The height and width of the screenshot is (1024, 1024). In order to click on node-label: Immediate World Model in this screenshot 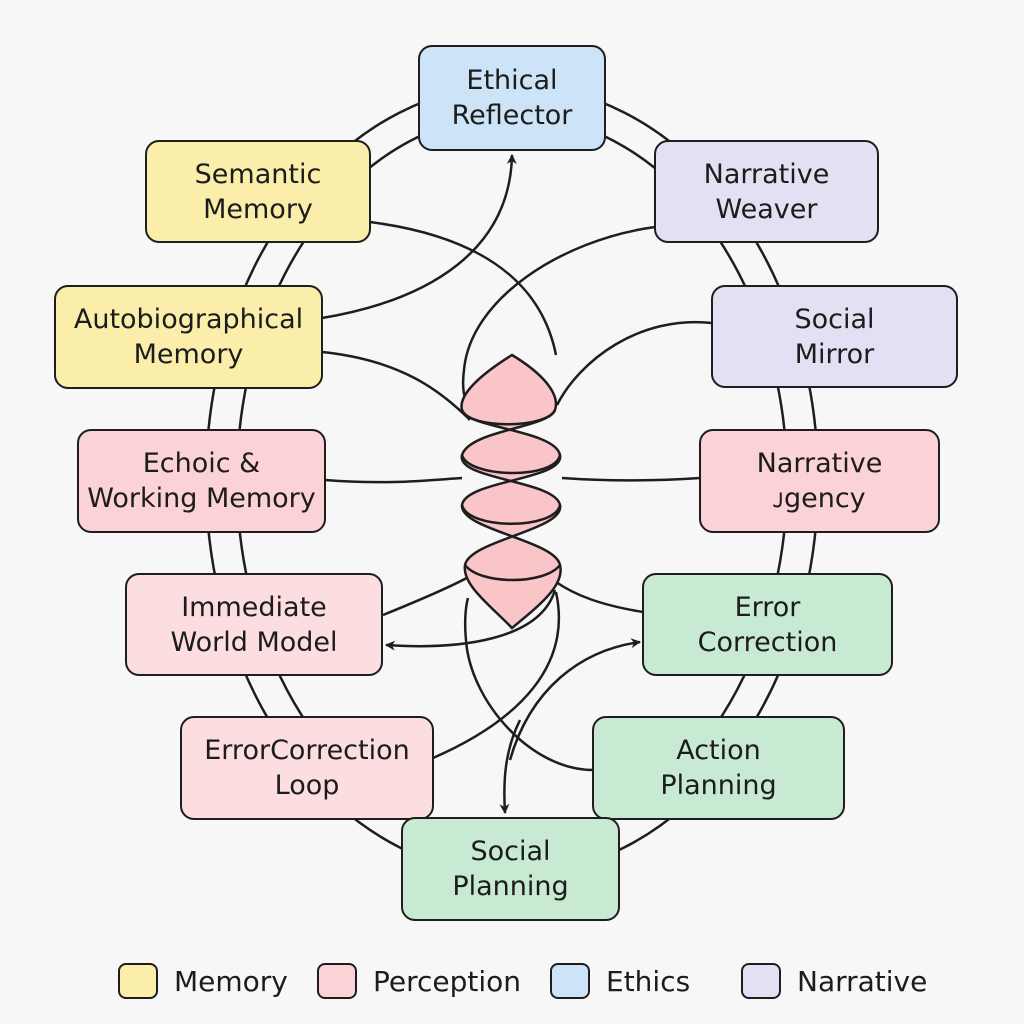, I will do `click(254, 624)`.